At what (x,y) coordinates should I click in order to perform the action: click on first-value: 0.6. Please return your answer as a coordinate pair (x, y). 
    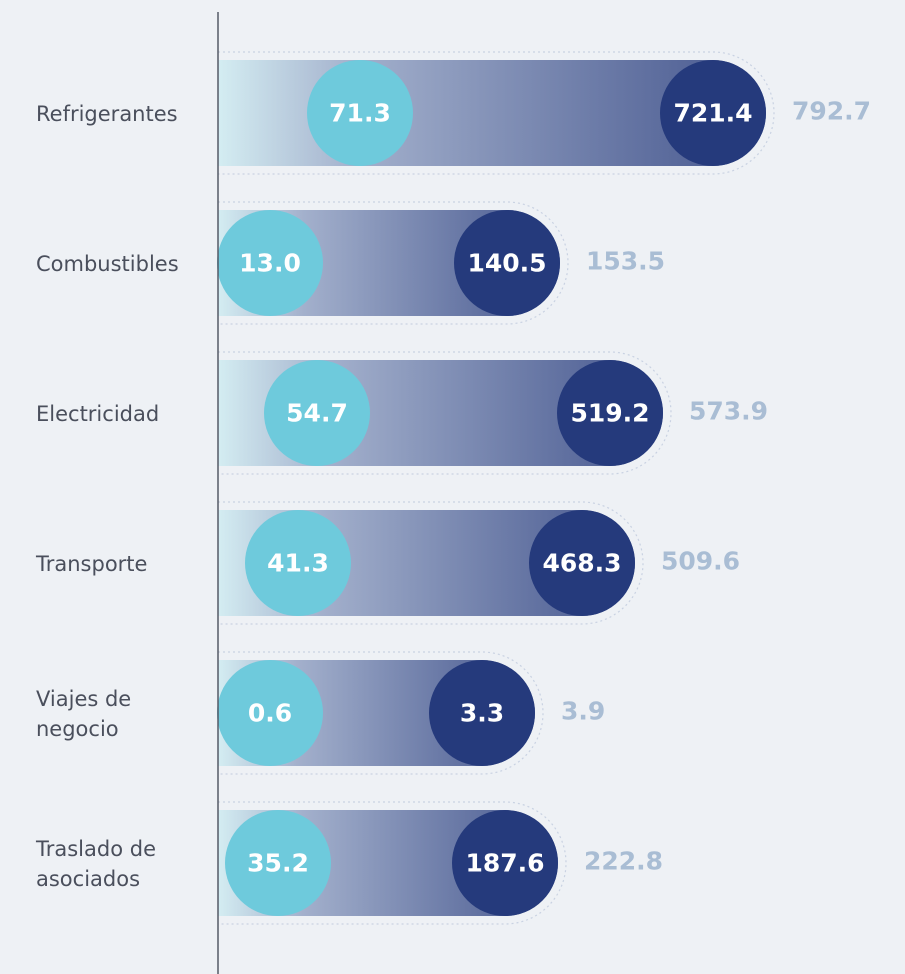
    Looking at the image, I should click on (270, 713).